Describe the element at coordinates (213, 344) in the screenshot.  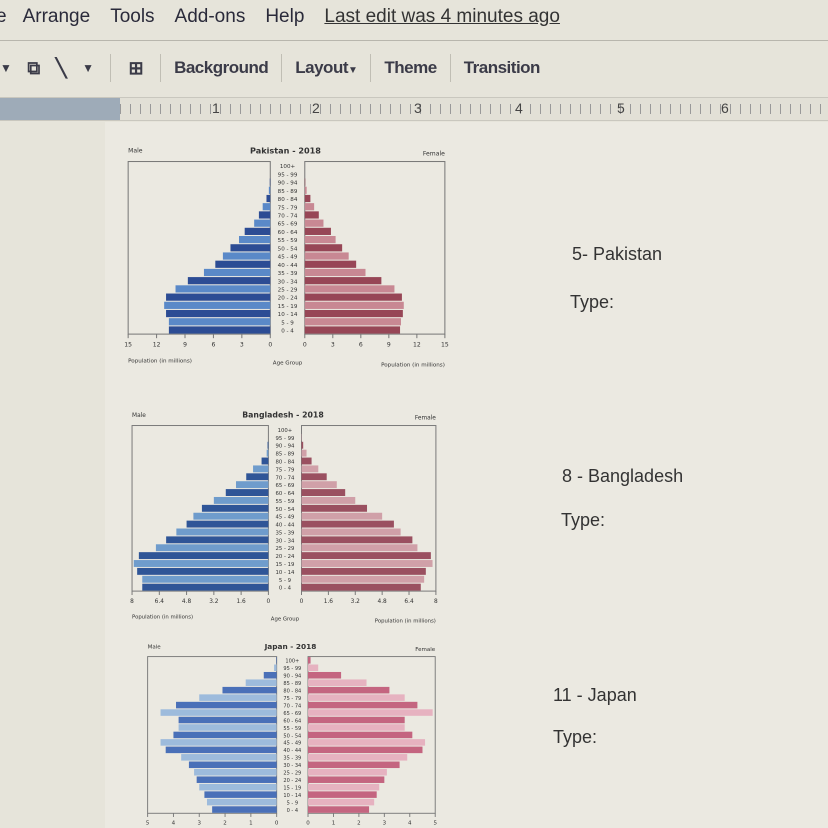
I see `male-tick-label: 6` at that location.